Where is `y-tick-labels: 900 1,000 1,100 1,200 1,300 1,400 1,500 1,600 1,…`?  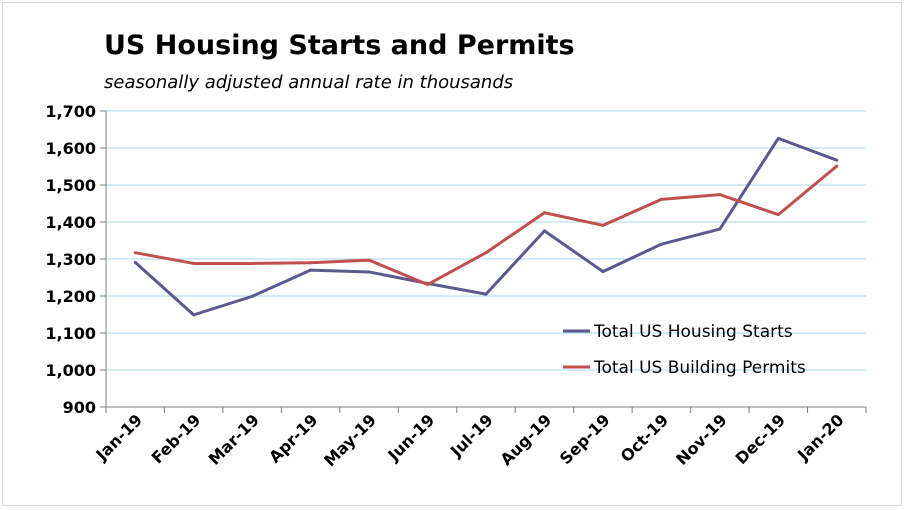 y-tick-labels: 900 1,000 1,100 1,200 1,300 1,400 1,500 1,600 1,… is located at coordinates (70, 259).